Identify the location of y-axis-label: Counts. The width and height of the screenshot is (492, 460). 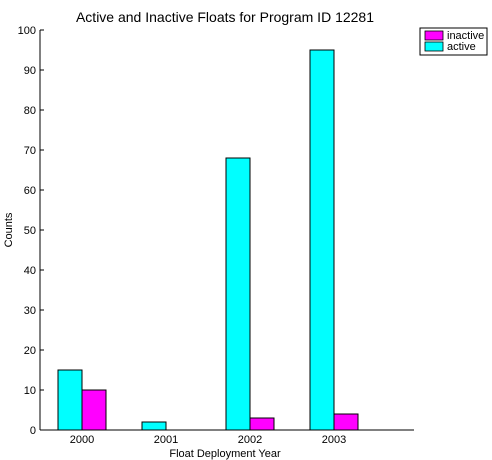
(9, 229).